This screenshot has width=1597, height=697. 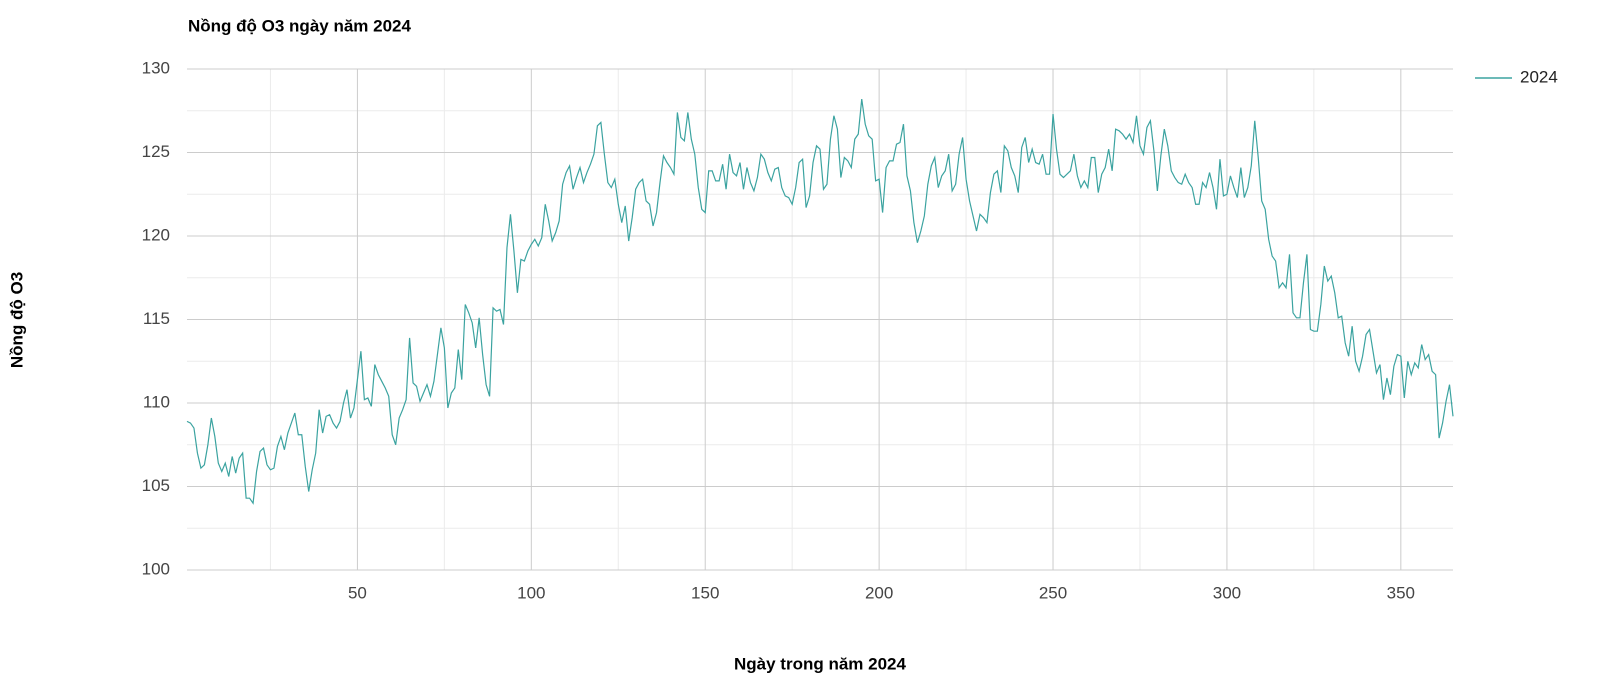 I want to click on x-tick-label: 200, so click(x=879, y=592).